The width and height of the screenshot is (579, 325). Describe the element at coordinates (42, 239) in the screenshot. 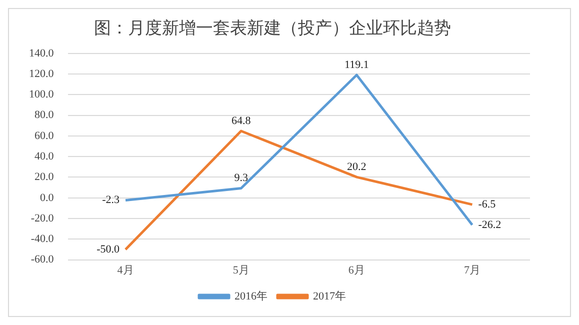

I see `y-tick-label: -40.0` at that location.